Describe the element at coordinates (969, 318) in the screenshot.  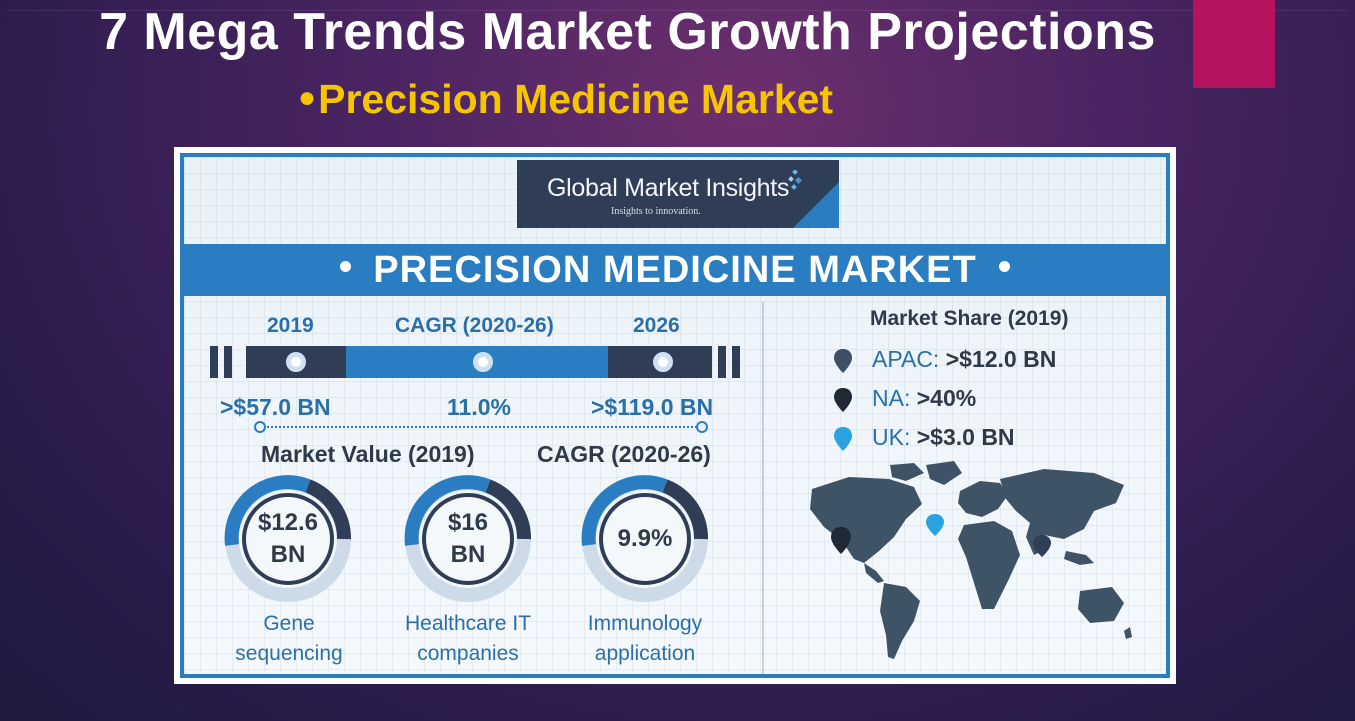
I see `market-share-title: Market Share (2019)` at that location.